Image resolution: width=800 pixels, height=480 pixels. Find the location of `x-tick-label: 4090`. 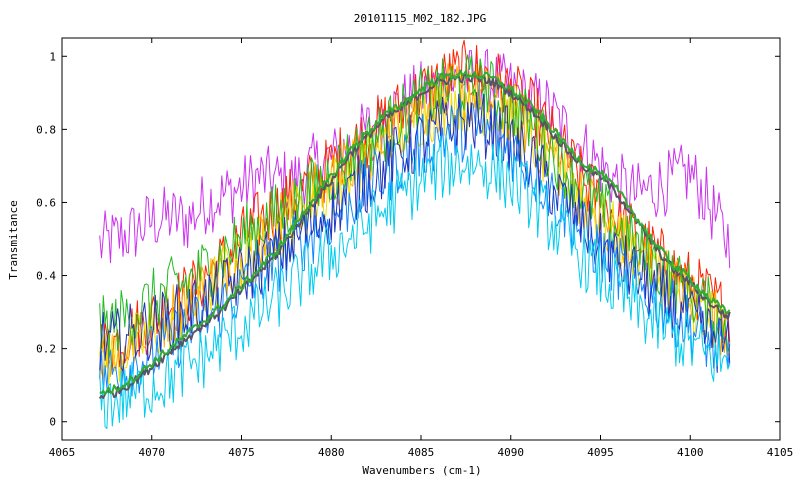

x-tick-label: 4090 is located at coordinates (511, 452).